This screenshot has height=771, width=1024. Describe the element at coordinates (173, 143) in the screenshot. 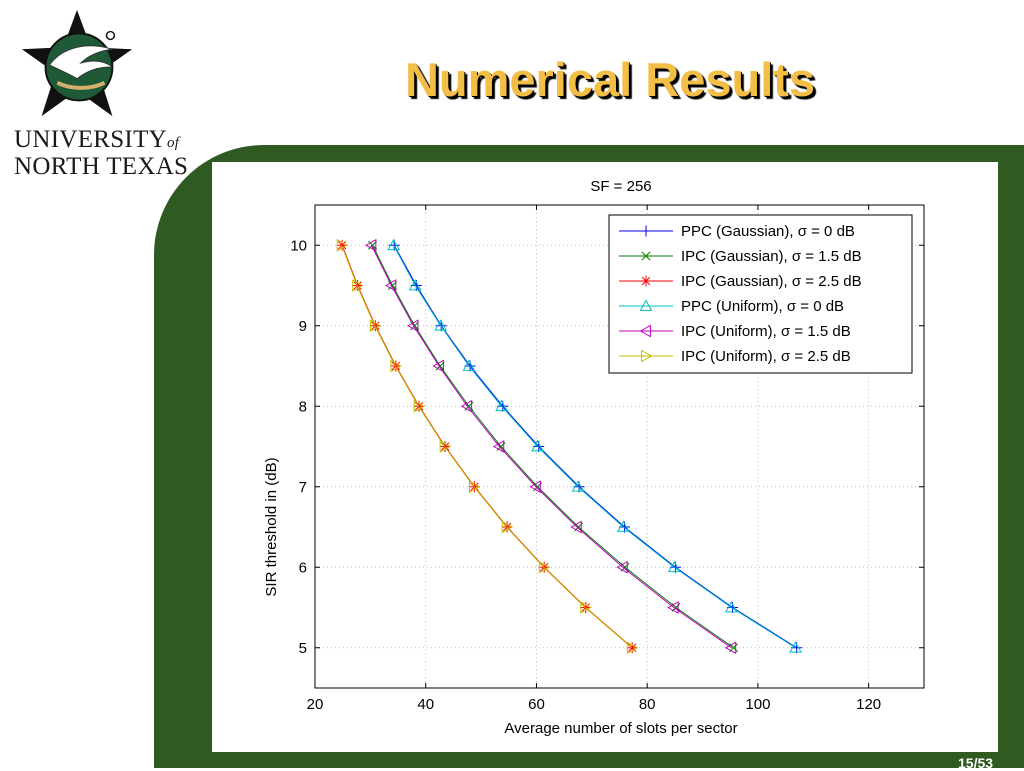

I see `university-of: of` at that location.